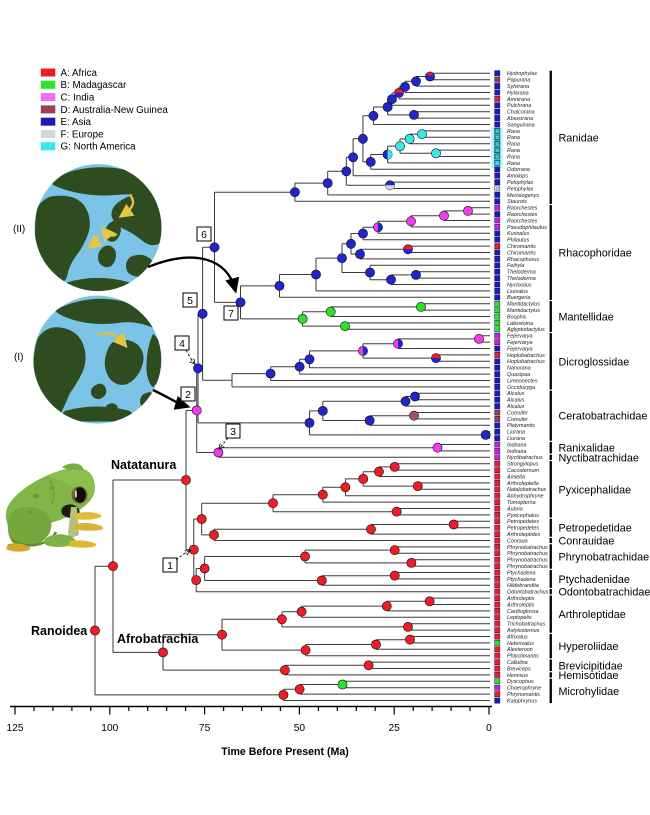 The image size is (650, 815). Describe the element at coordinates (579, 138) in the screenshot. I see `svg-text: Ranidae` at that location.